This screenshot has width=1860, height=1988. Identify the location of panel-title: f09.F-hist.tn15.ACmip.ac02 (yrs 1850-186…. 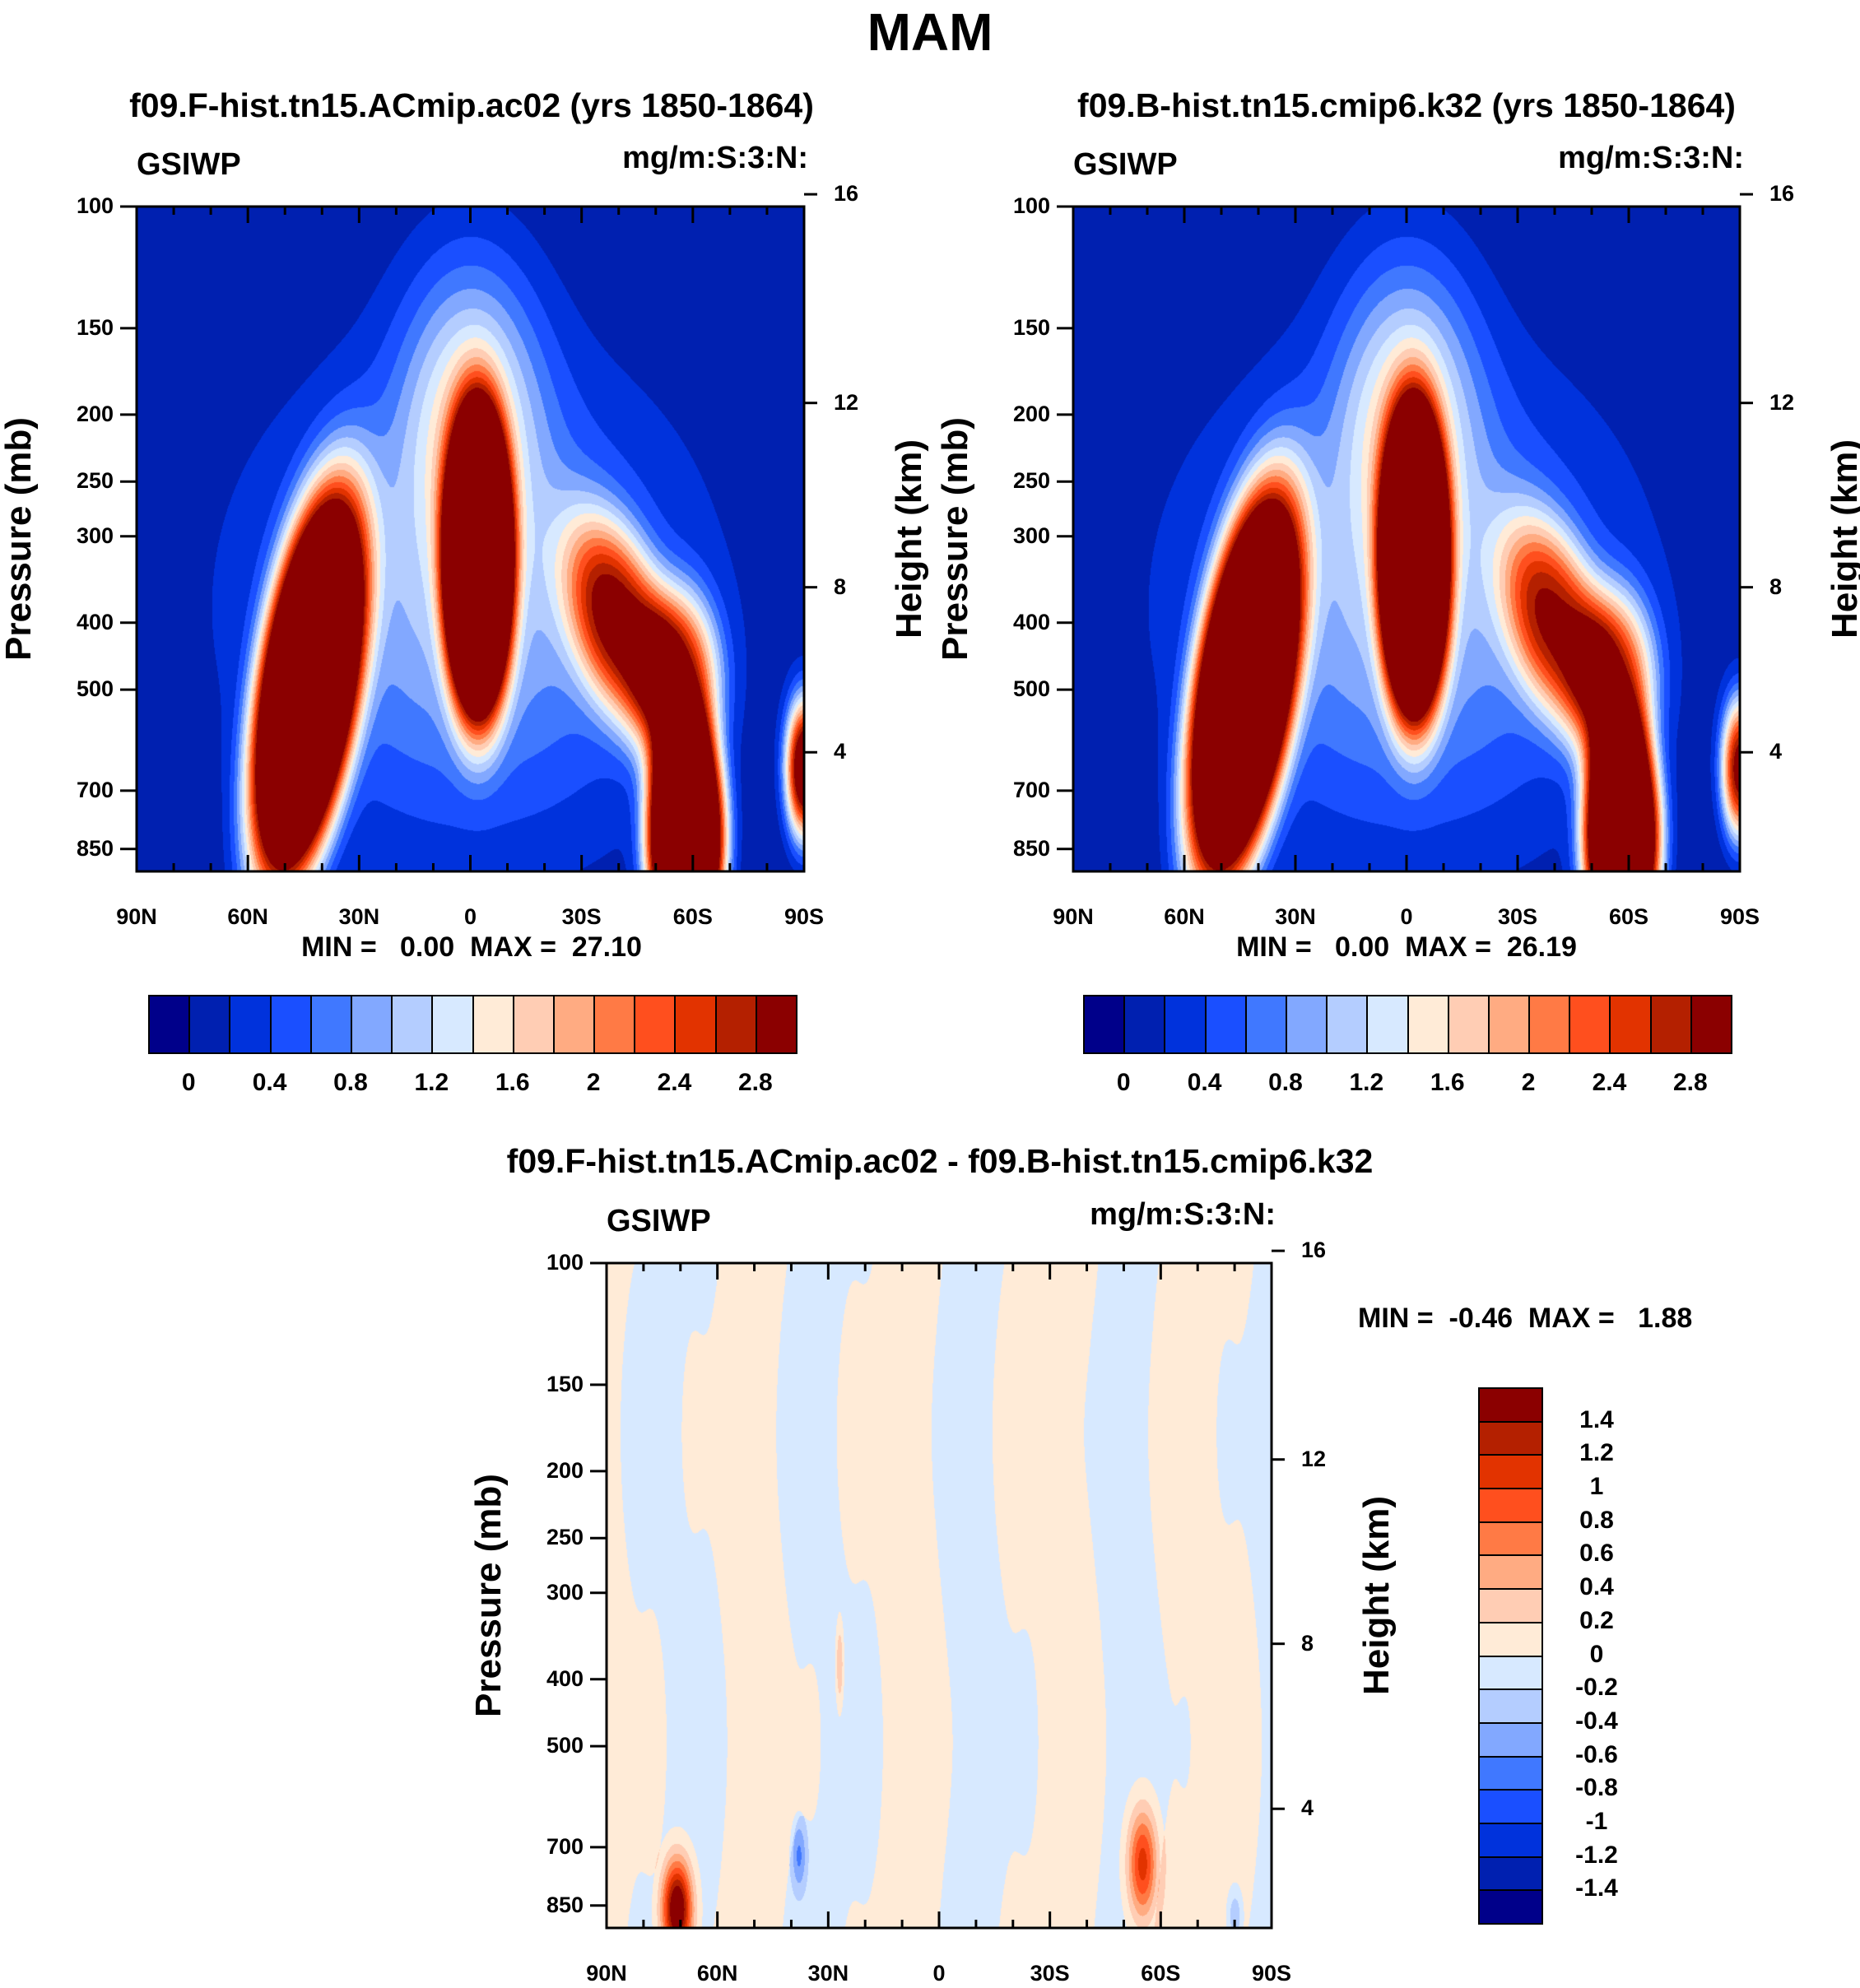
(471, 105).